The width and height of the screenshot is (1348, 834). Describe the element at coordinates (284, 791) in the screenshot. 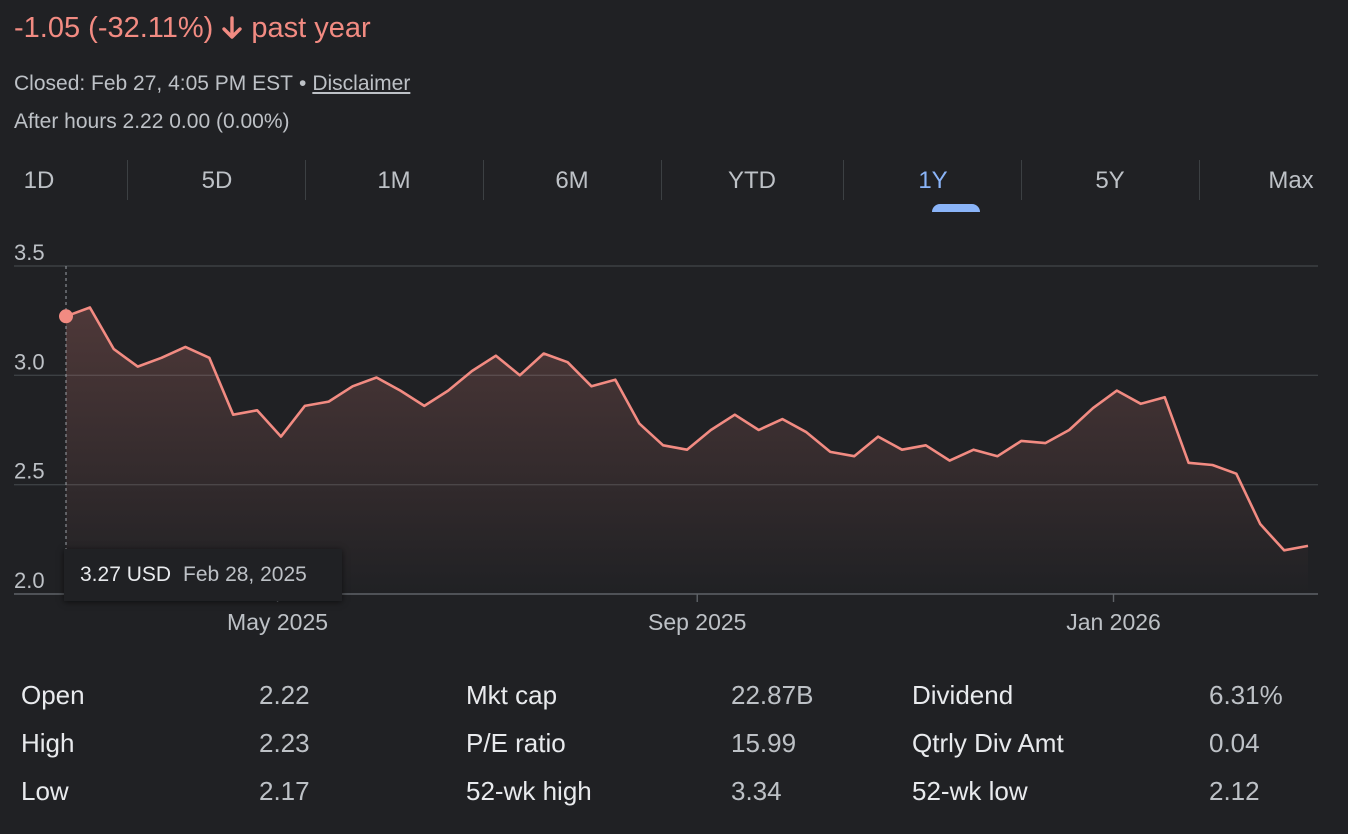

I see `stat-value-low: 2.17` at that location.